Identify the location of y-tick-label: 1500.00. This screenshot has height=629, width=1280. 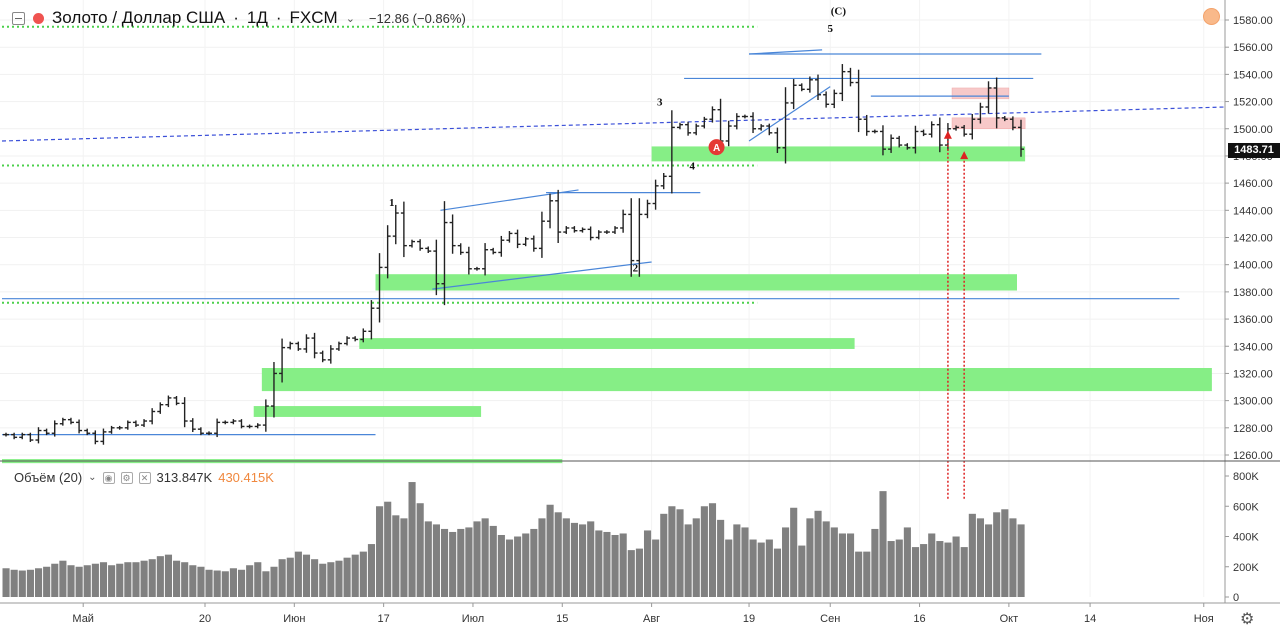
(1253, 130).